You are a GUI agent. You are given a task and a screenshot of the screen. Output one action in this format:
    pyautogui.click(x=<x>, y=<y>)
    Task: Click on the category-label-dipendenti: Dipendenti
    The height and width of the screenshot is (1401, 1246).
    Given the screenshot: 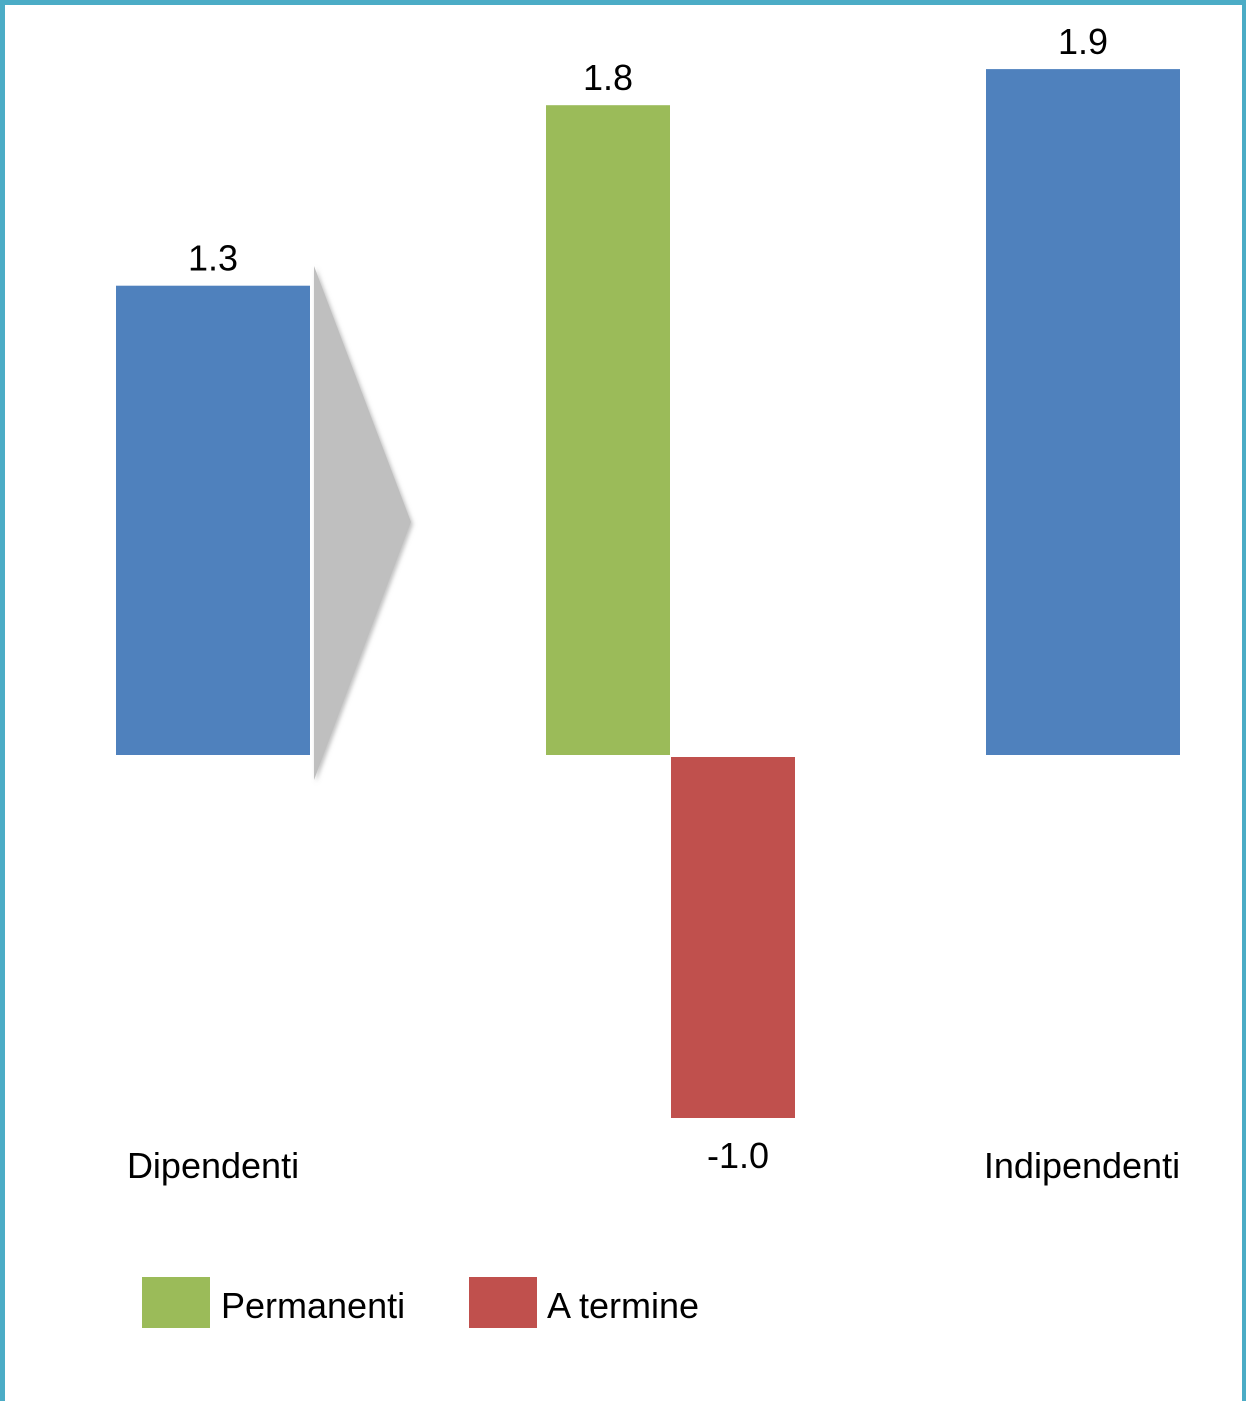 What is the action you would take?
    pyautogui.click(x=213, y=1165)
    